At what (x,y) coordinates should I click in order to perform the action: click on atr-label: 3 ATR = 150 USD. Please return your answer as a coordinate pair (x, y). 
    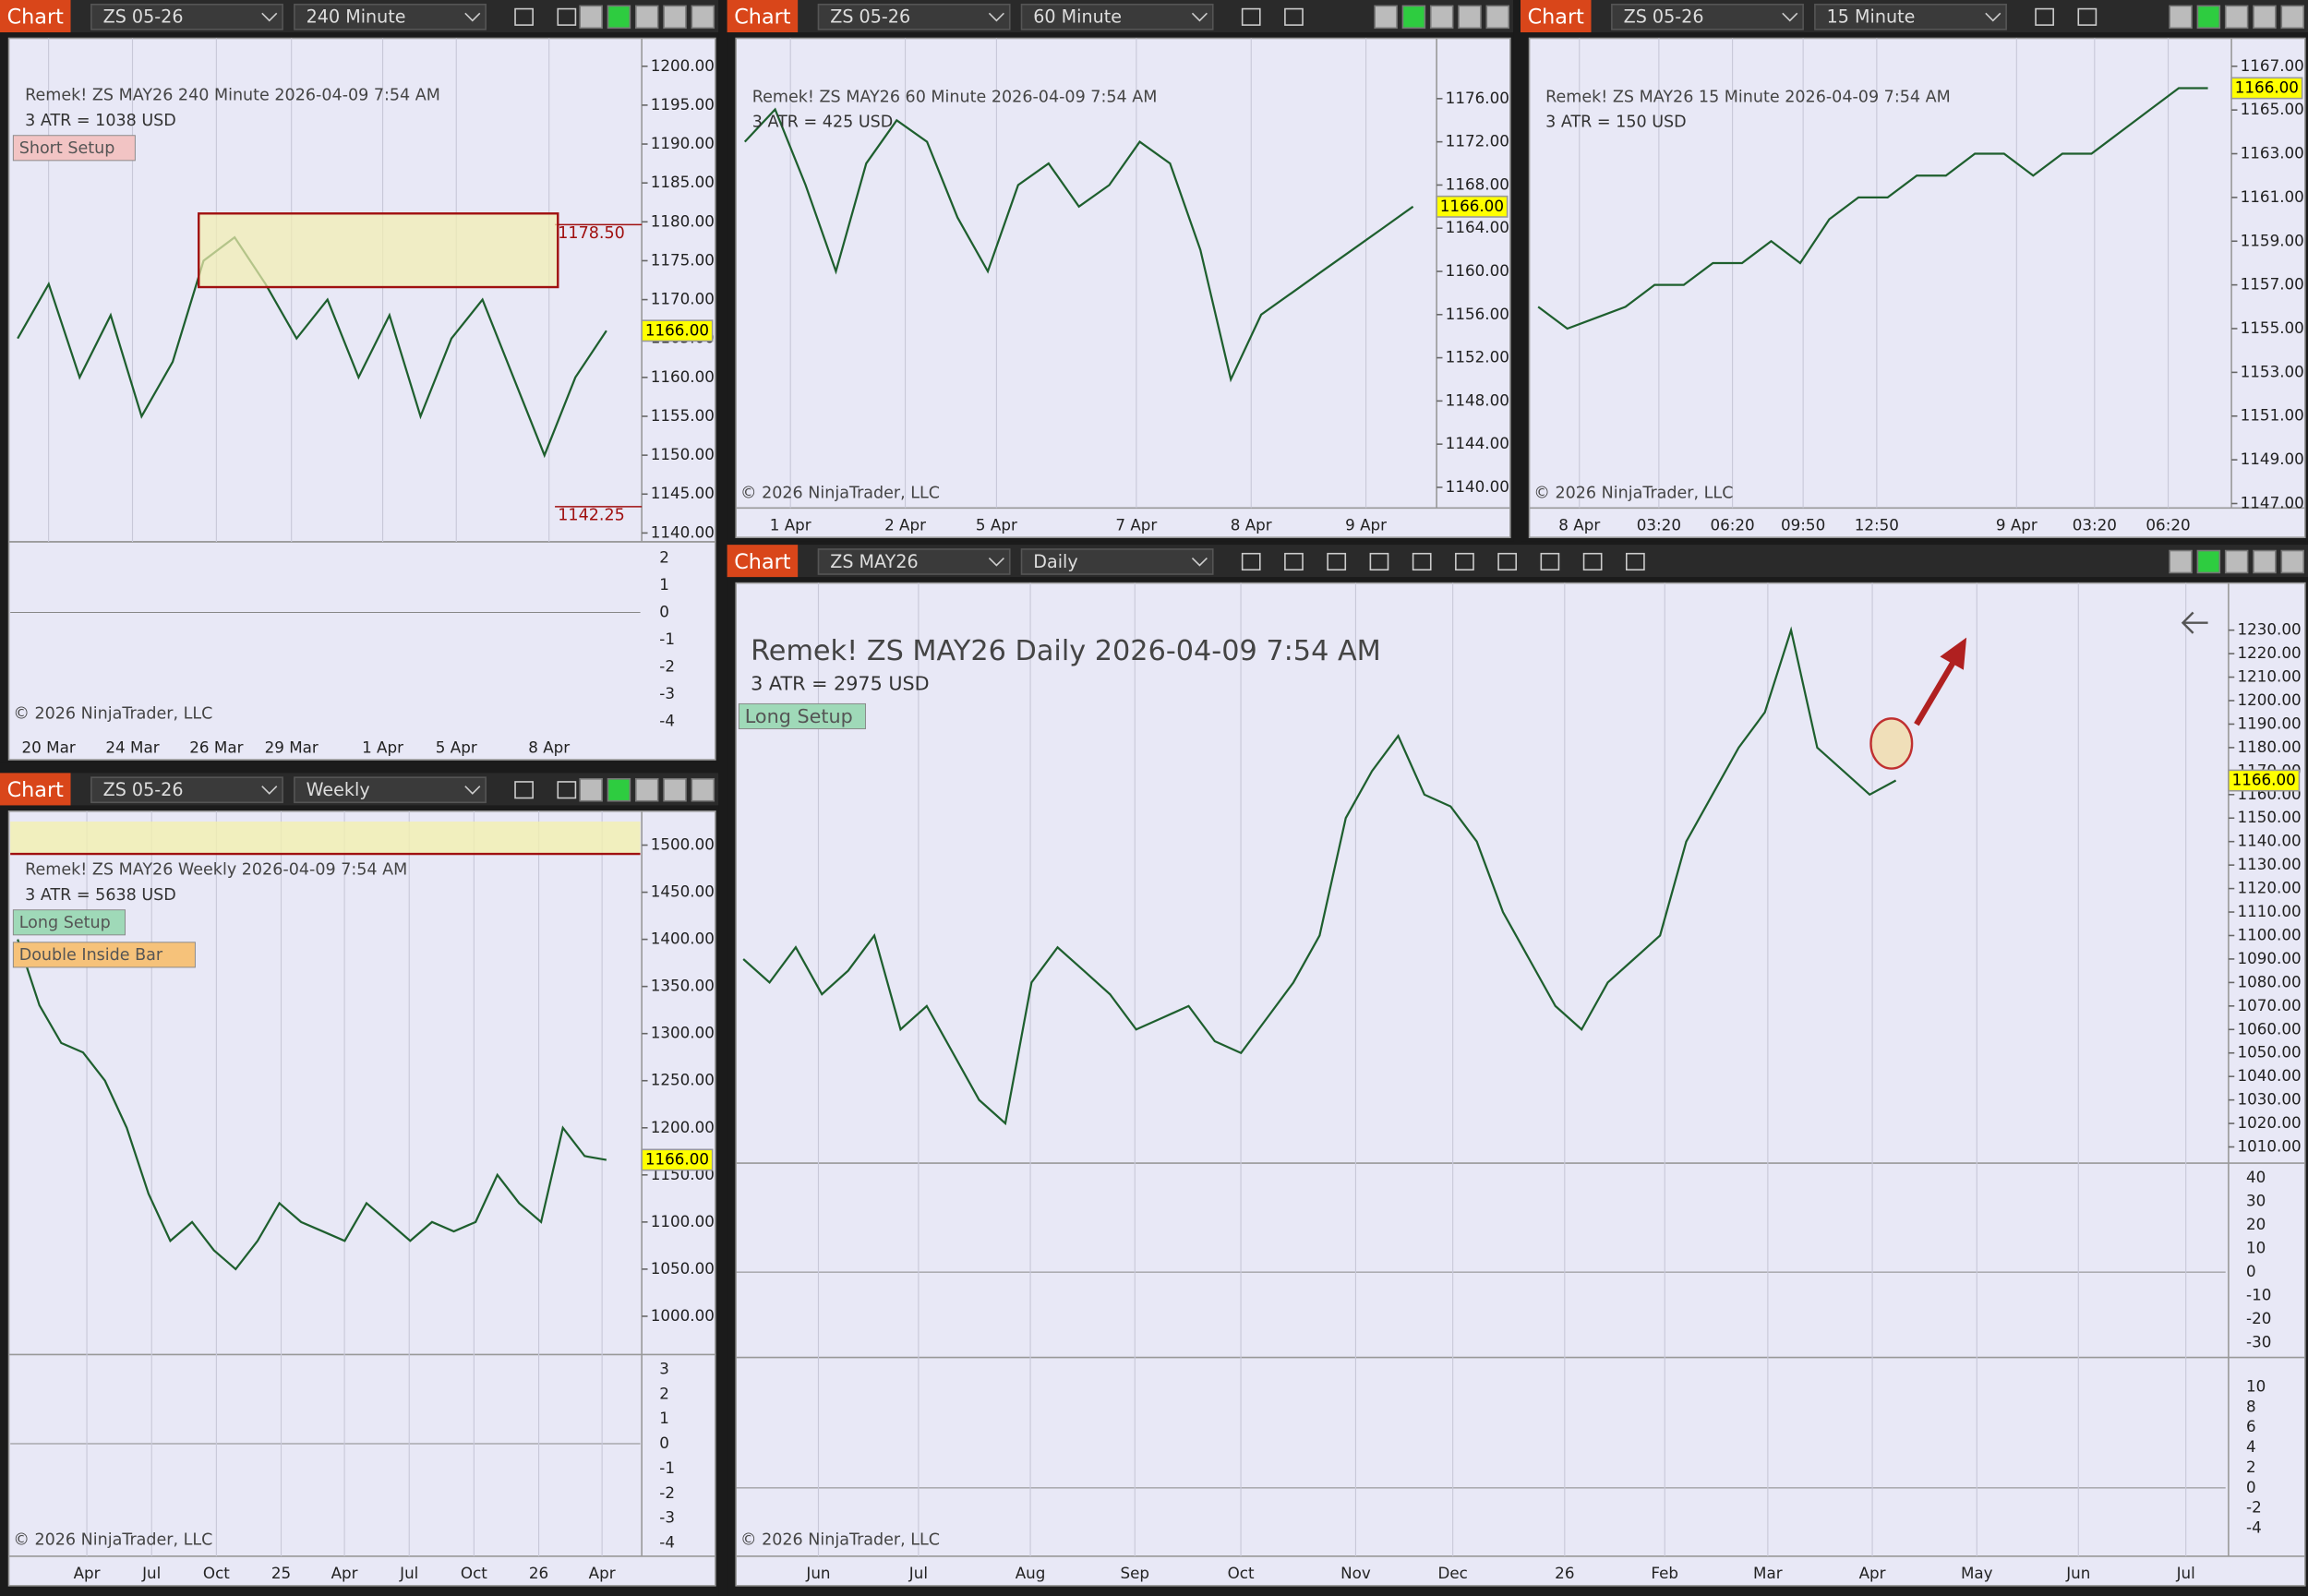
    Looking at the image, I should click on (1616, 122).